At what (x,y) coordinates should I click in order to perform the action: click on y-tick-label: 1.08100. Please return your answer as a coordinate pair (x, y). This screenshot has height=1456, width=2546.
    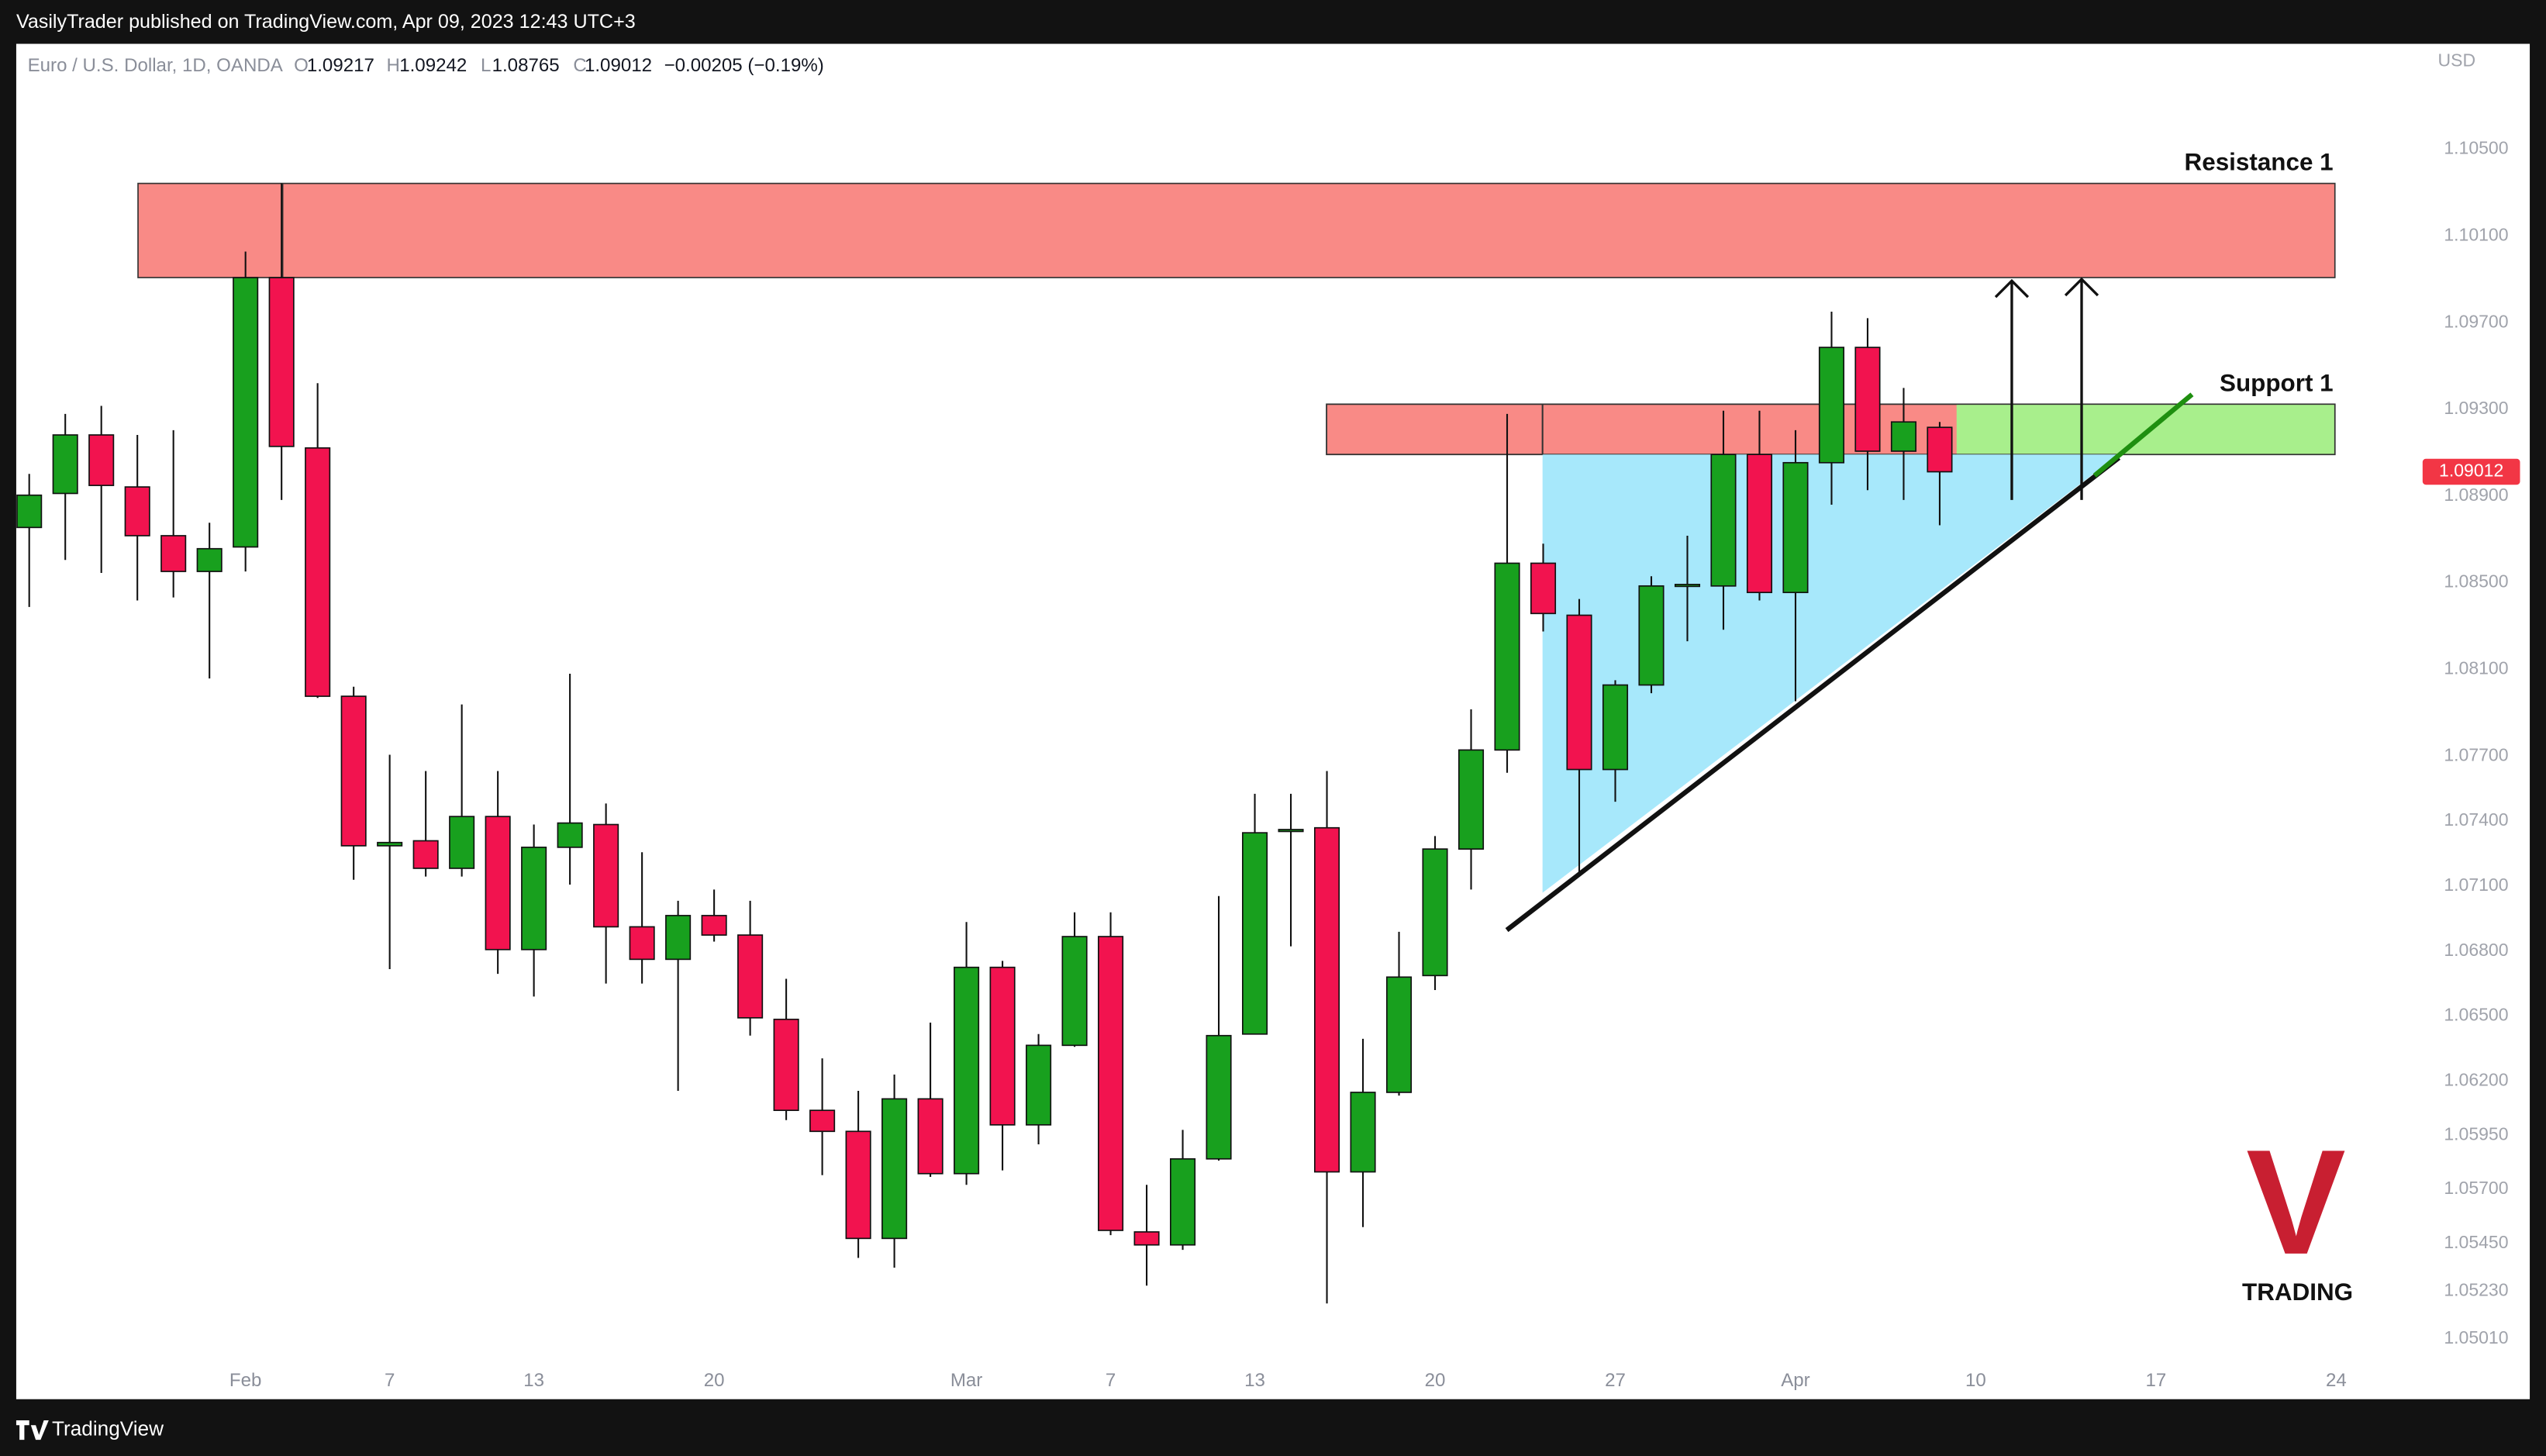
    Looking at the image, I should click on (2476, 668).